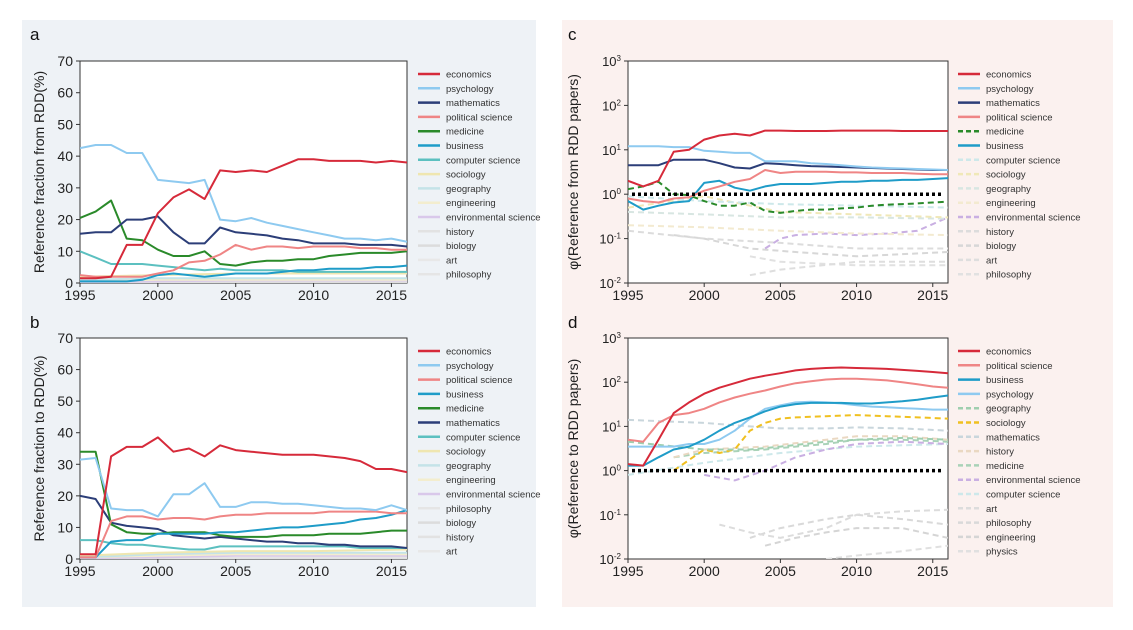  Describe the element at coordinates (572, 34) in the screenshot. I see `panel-label: c` at that location.